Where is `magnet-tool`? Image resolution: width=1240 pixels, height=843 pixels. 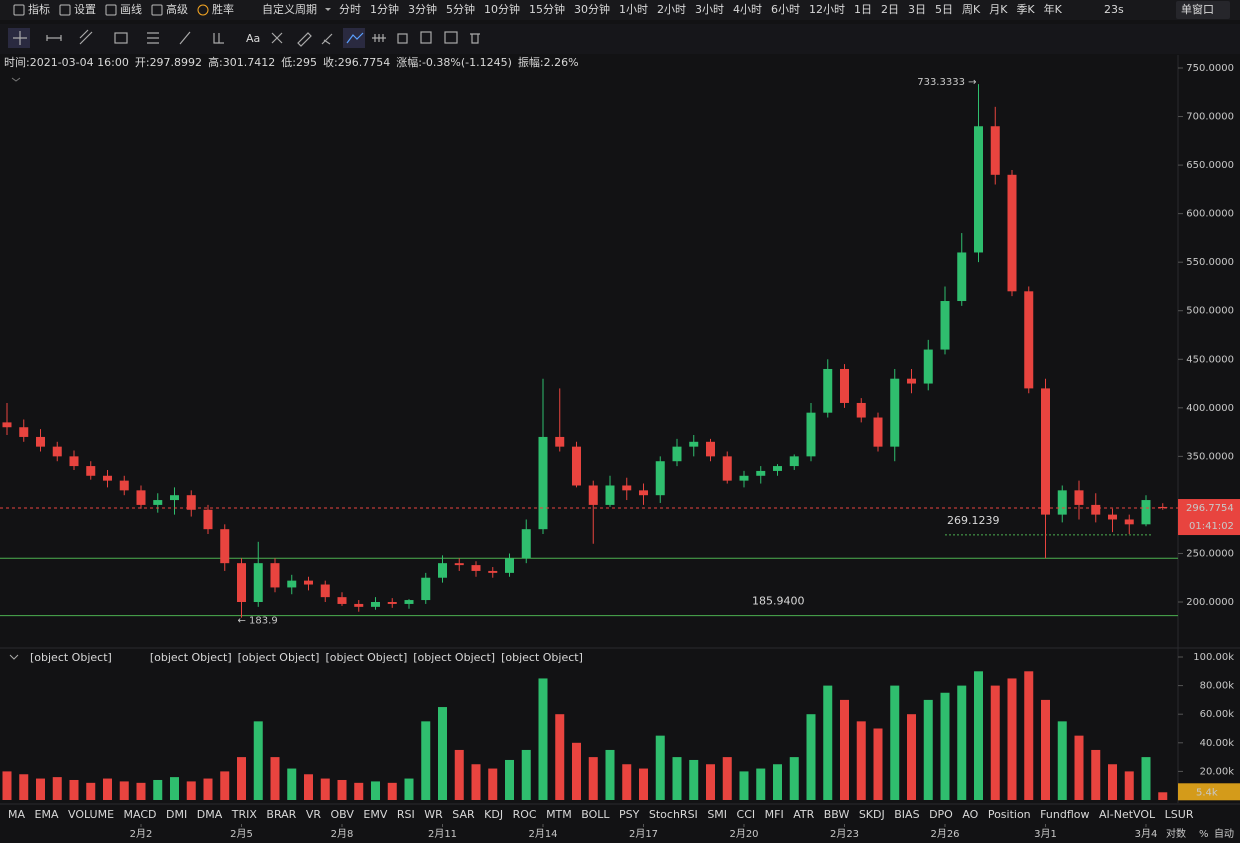
magnet-tool is located at coordinates (379, 38).